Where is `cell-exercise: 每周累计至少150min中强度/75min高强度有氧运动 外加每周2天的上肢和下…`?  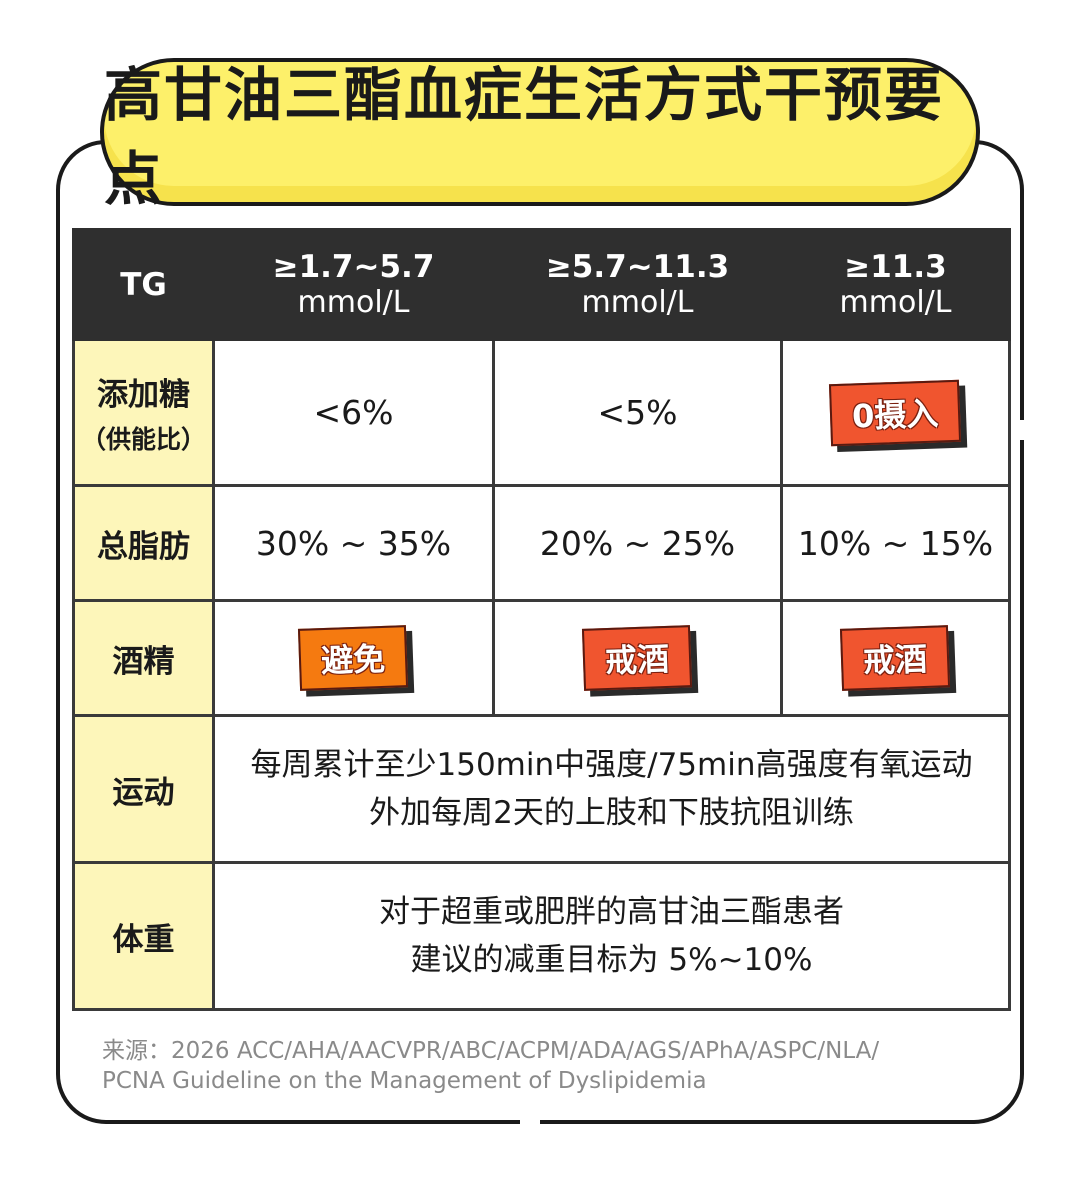 cell-exercise: 每周累计至少150min中强度/75min高强度有氧运动 外加每周2天的上肢和下… is located at coordinates (611, 789).